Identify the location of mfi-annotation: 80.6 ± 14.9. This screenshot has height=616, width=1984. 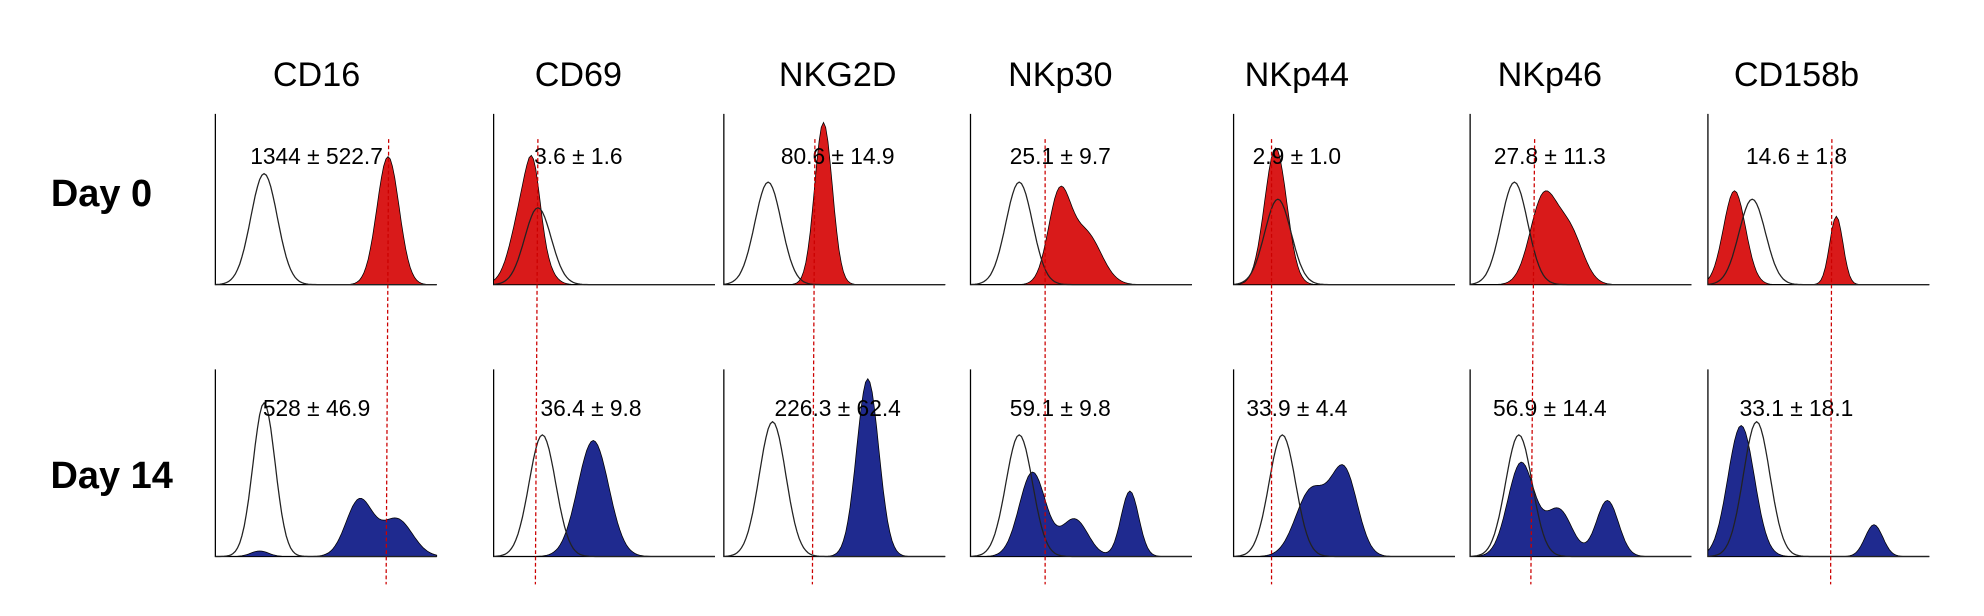
(838, 156).